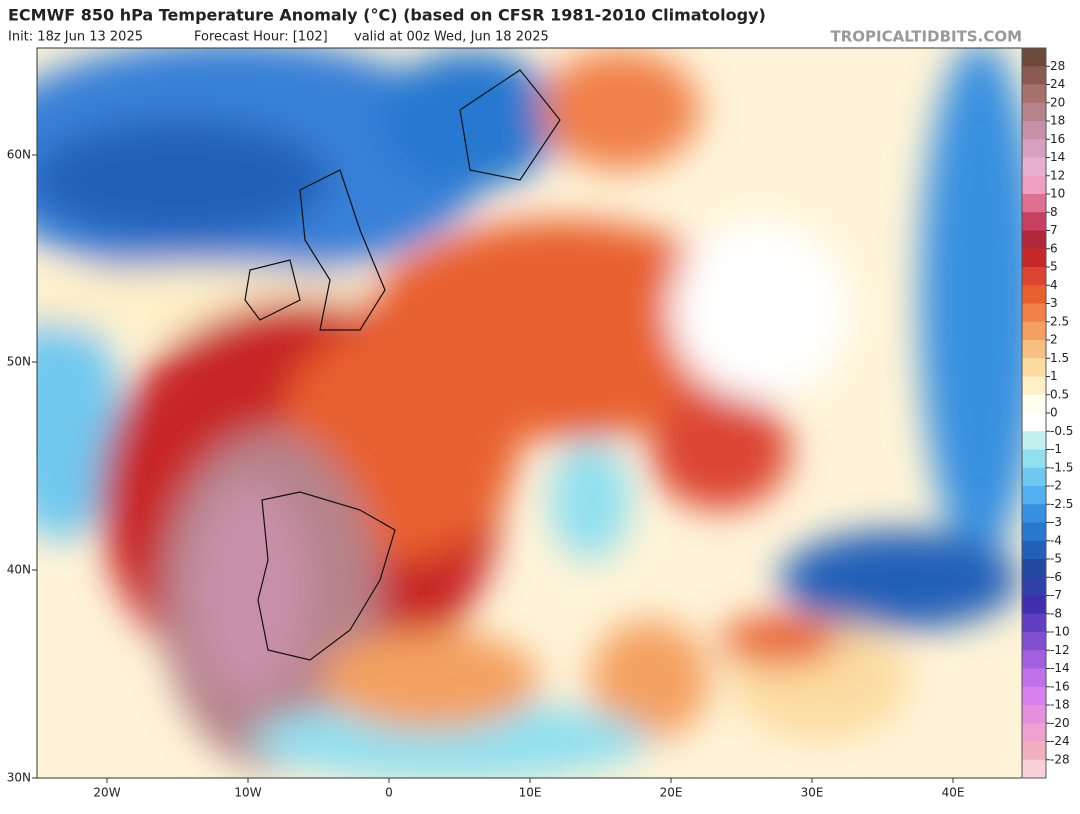  I want to click on colorbar-label: 14, so click(1057, 157).